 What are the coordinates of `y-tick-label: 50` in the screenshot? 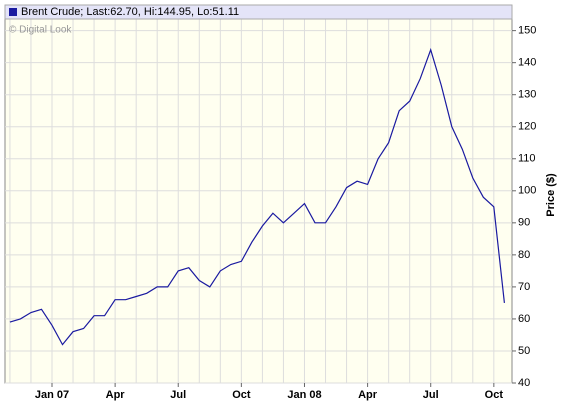 It's located at (524, 351).